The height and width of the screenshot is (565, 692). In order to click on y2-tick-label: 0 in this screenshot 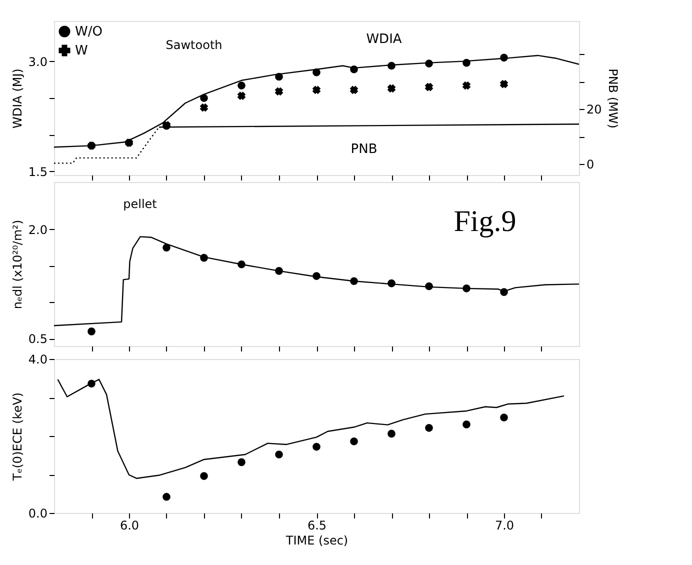, I will do `click(590, 165)`.